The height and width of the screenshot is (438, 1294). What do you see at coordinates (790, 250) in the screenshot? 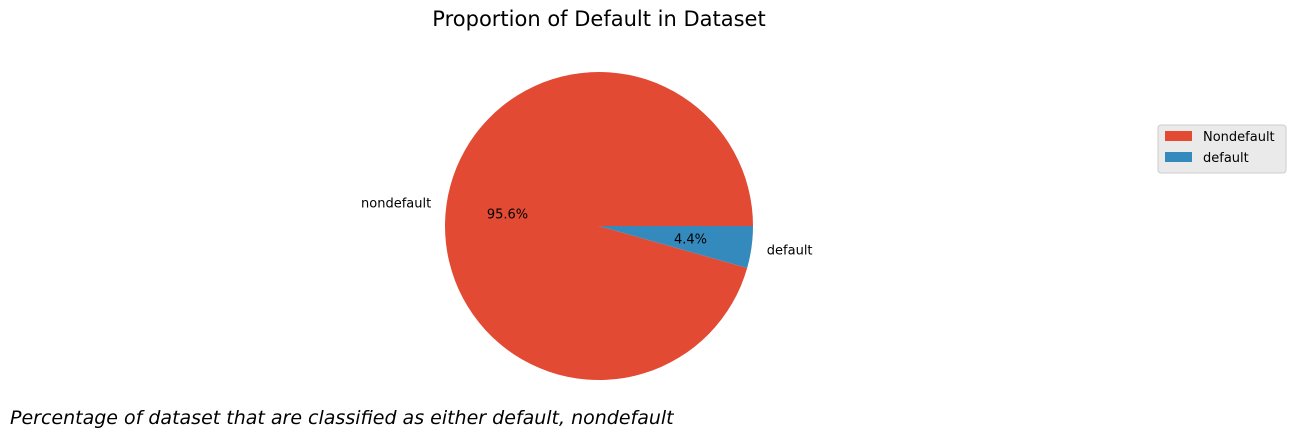
I see `slice-label-default: default` at bounding box center [790, 250].